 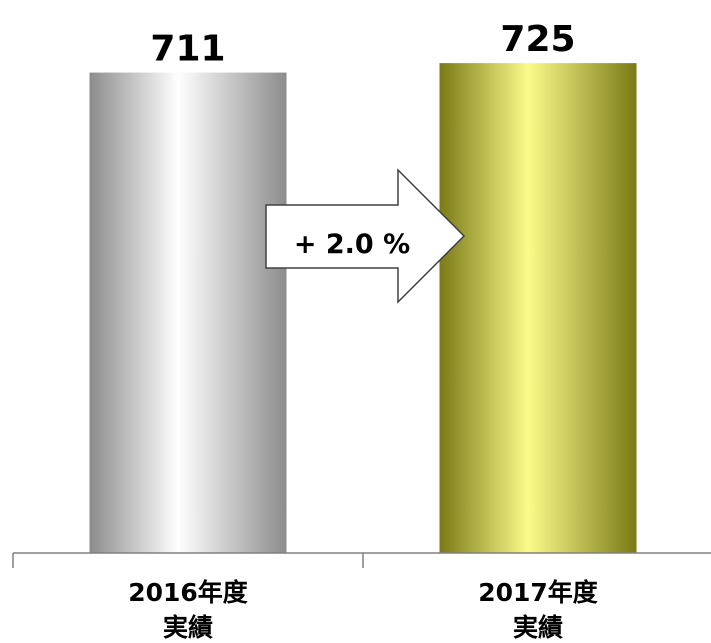 I want to click on value-label-2017: 725, so click(x=537, y=39).